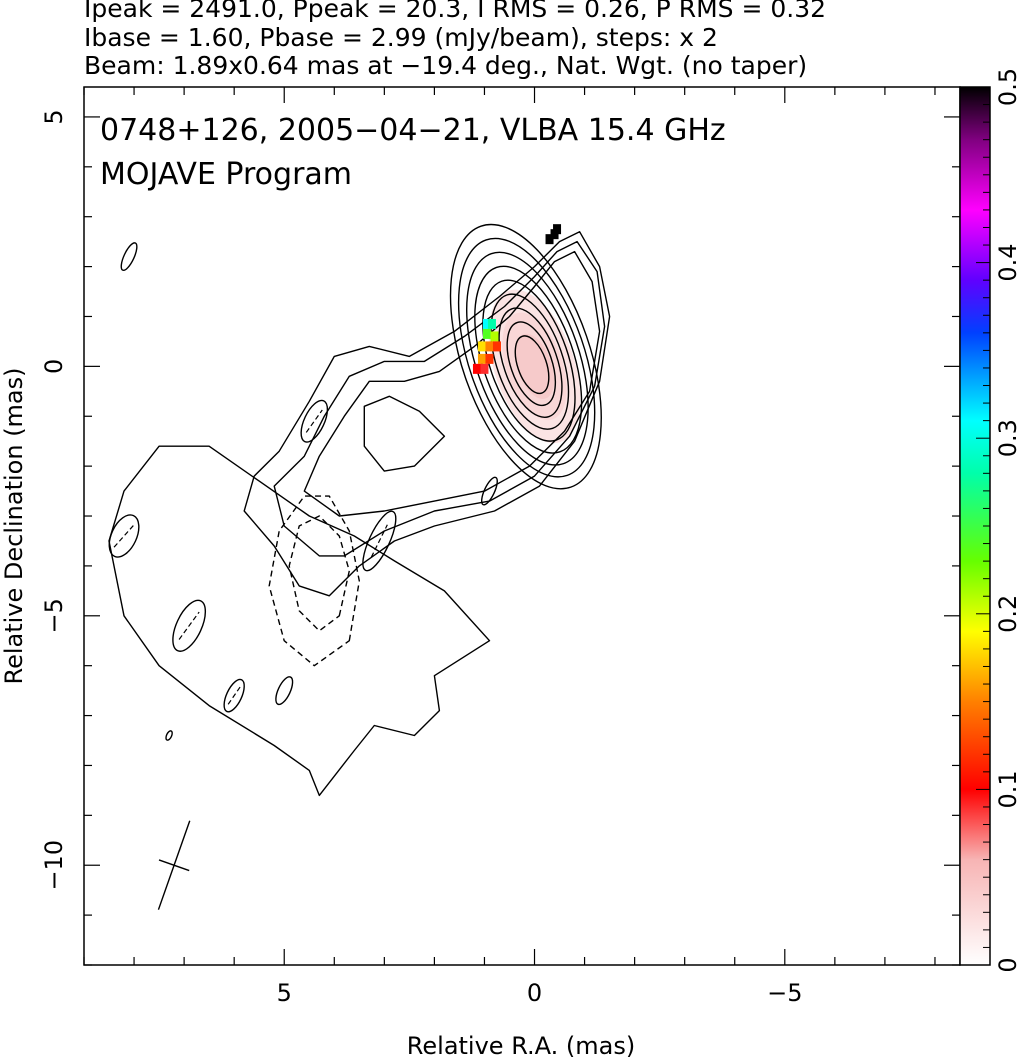  I want to click on polarization-pixels, so click(517, 299).